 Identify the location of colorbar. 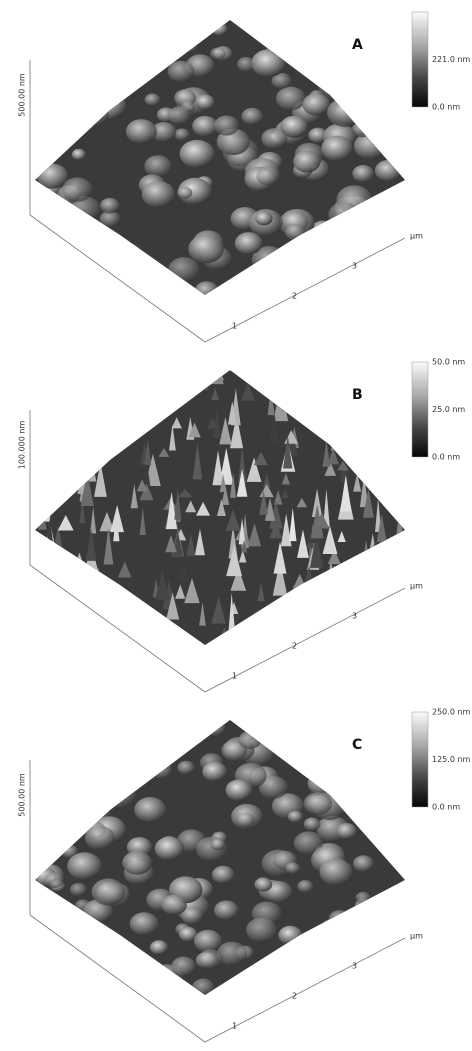
(420, 759).